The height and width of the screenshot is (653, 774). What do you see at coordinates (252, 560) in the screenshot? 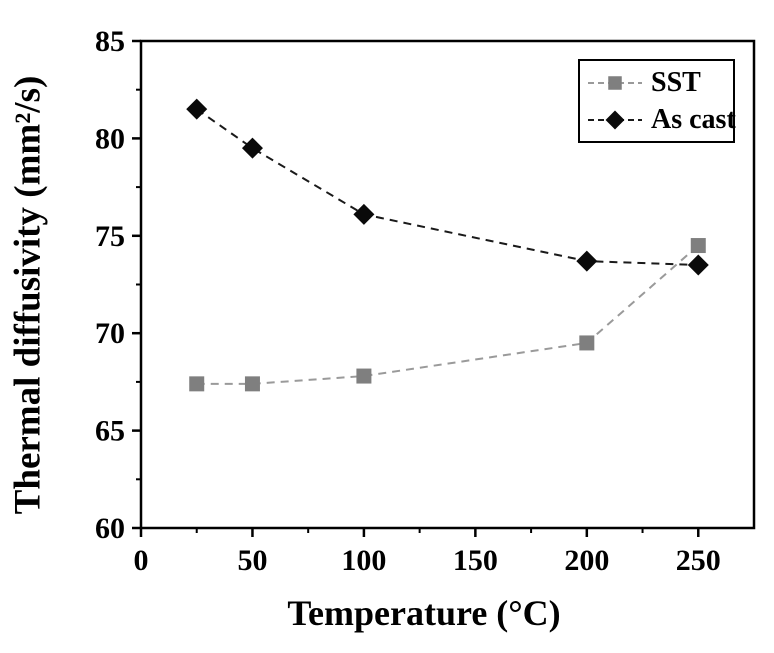
I see `x-tick-label: 50` at bounding box center [252, 560].